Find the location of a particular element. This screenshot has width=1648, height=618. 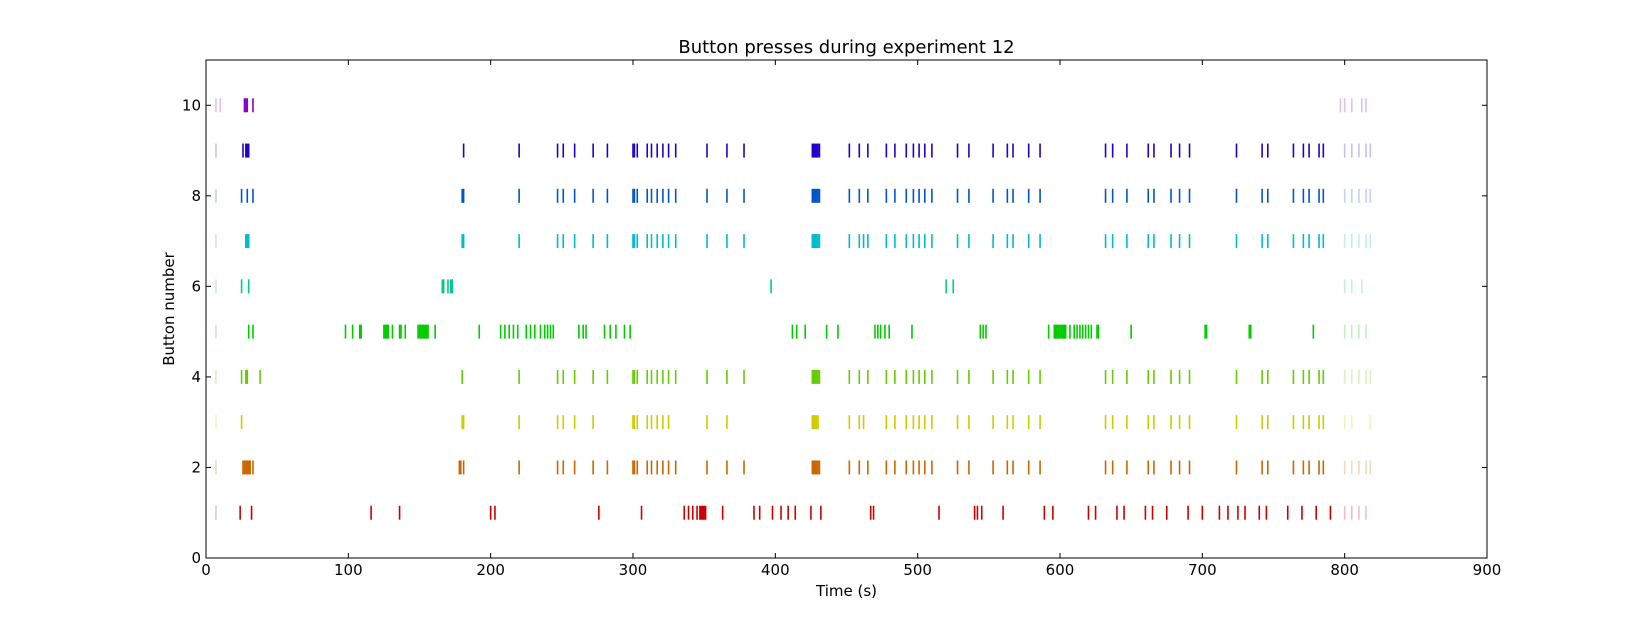

x-tick-label: 0 is located at coordinates (206, 570).